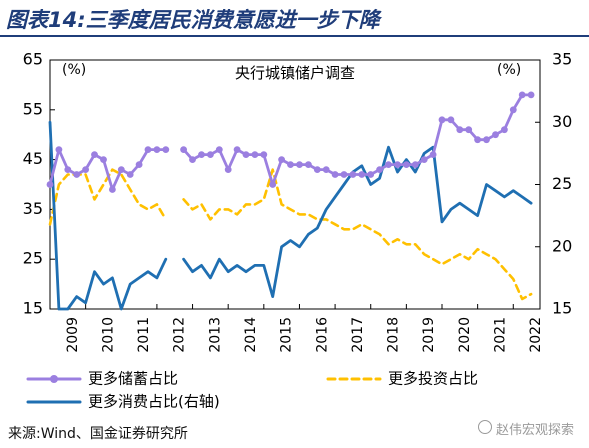 This screenshot has width=589, height=448. Describe the element at coordinates (108, 335) in the screenshot. I see `x-tick-label: 2010` at that location.